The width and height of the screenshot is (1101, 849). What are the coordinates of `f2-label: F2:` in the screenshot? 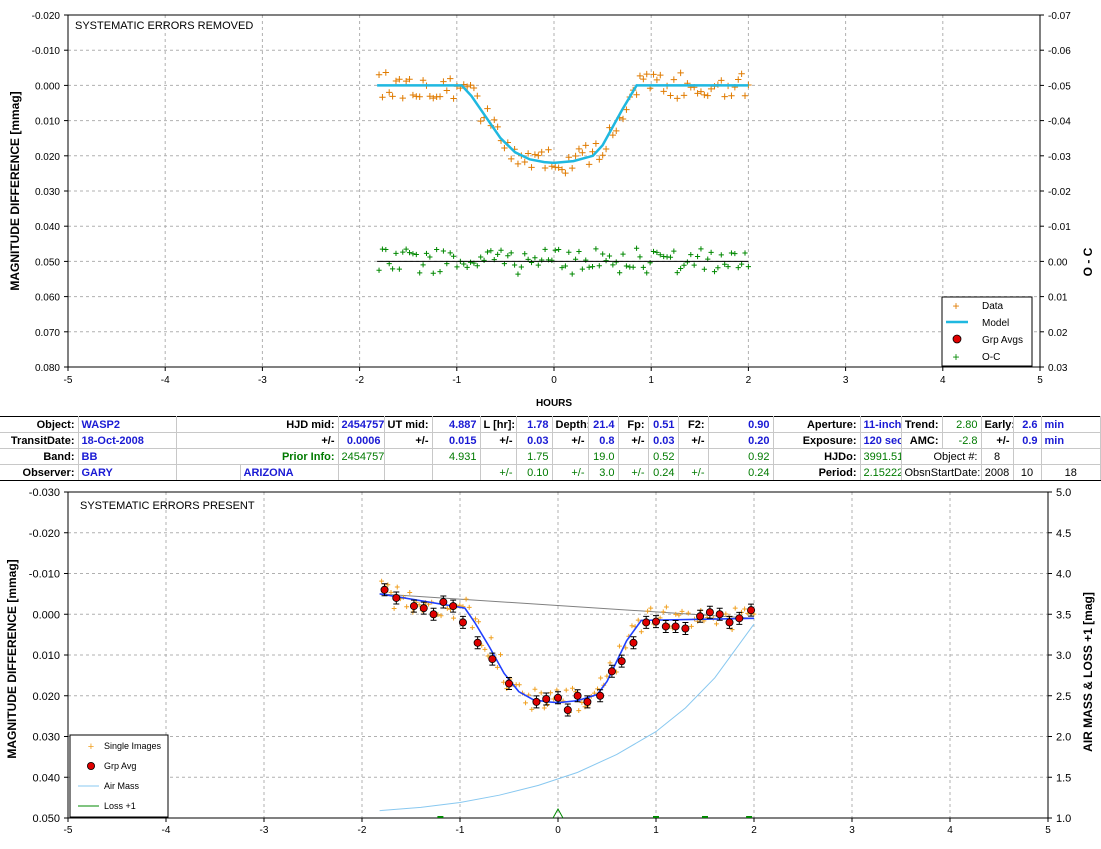 It's located at (693, 424).